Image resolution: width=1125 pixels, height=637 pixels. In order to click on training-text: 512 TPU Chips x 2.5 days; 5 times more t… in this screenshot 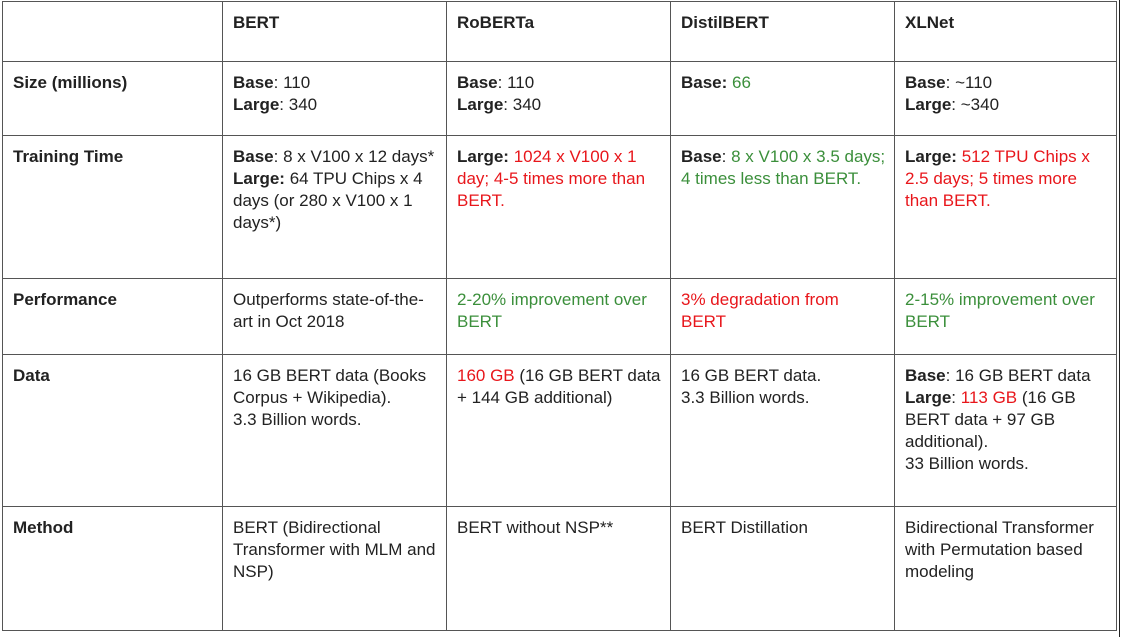, I will do `click(997, 178)`.